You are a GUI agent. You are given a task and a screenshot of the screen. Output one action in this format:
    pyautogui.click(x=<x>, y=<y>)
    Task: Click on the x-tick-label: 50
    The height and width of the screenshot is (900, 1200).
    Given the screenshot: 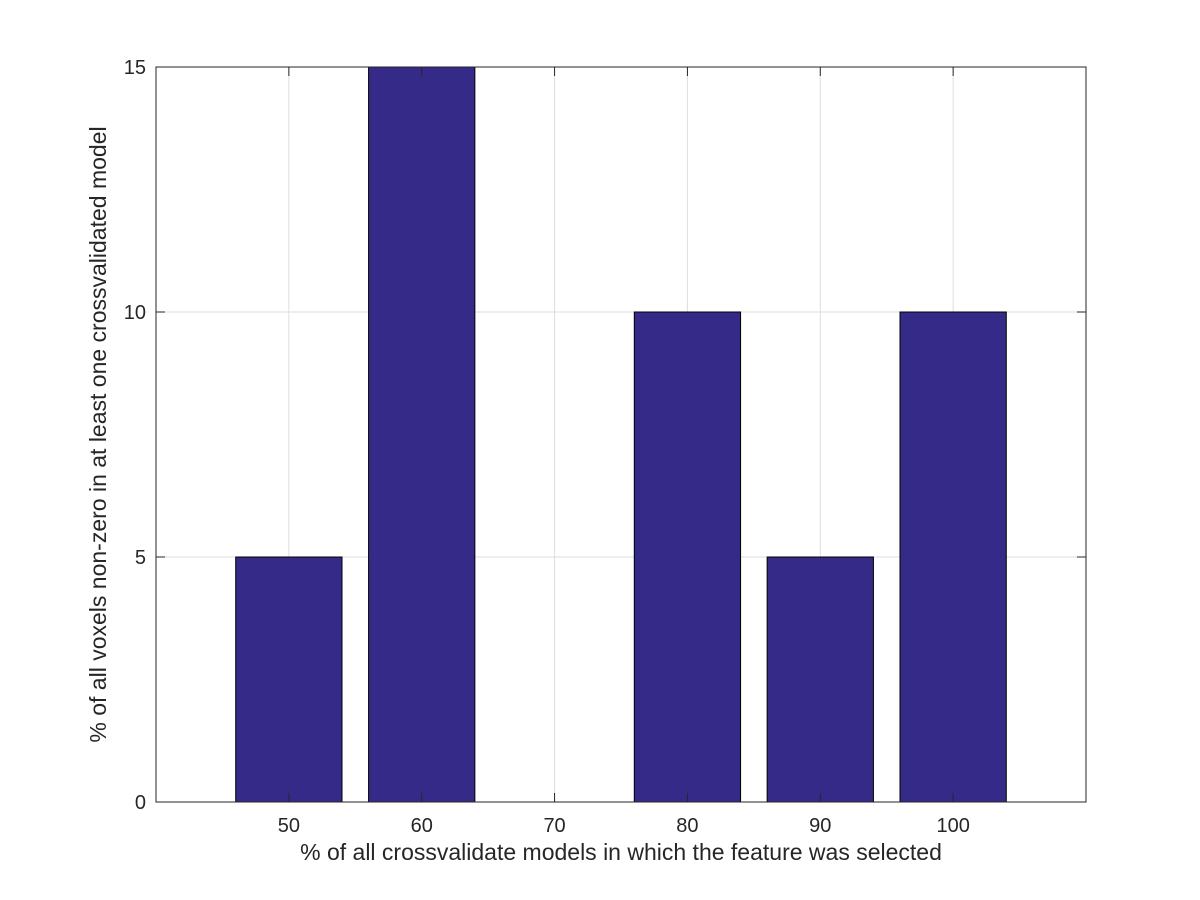 What is the action you would take?
    pyautogui.click(x=289, y=826)
    